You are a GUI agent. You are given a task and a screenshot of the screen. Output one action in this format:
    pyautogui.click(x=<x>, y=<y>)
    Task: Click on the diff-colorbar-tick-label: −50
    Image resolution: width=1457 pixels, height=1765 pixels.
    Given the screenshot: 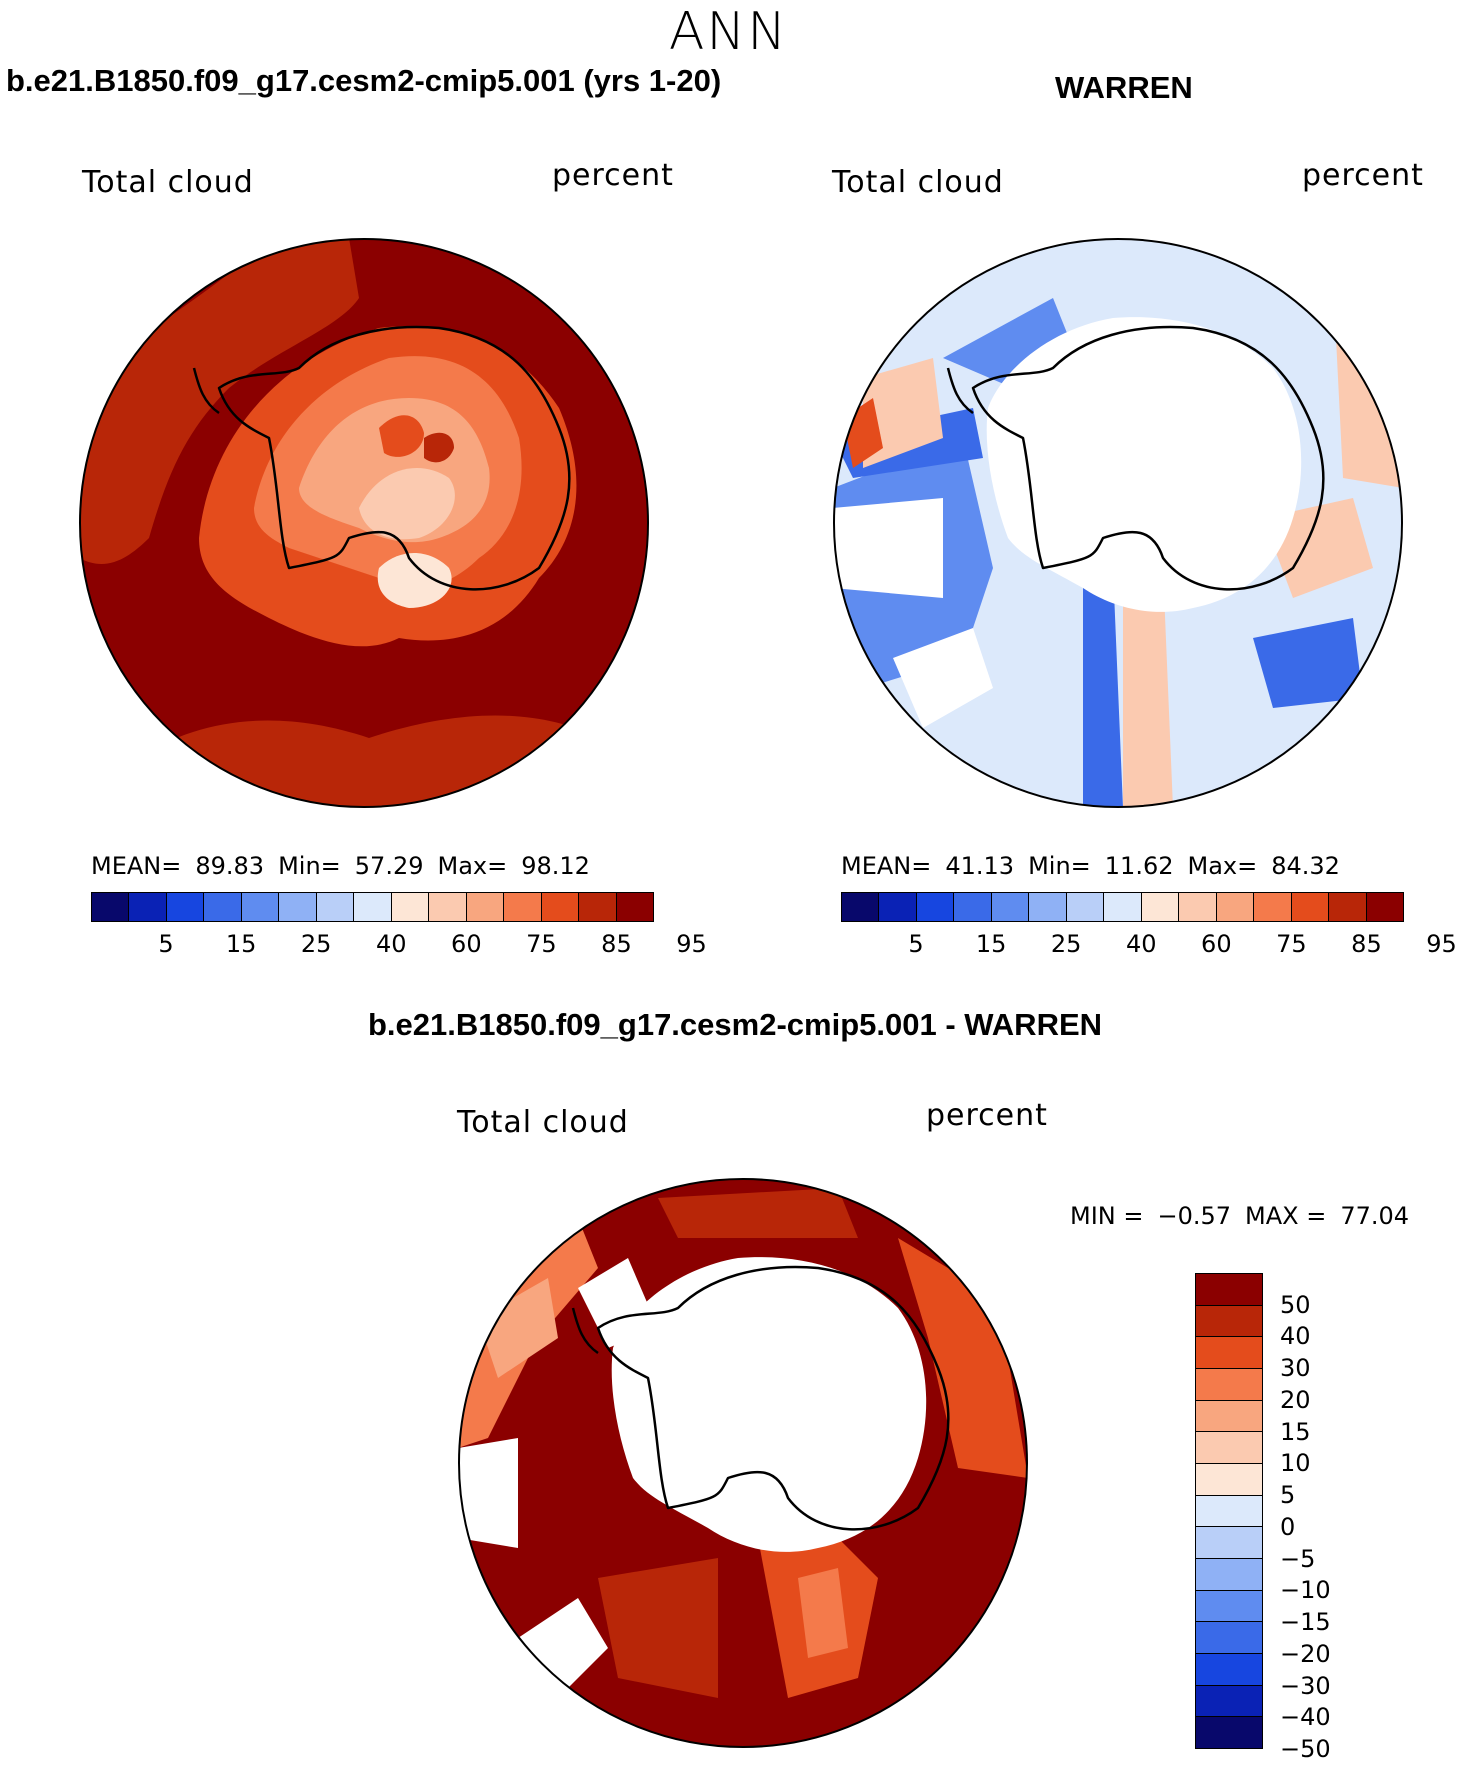 What is the action you would take?
    pyautogui.click(x=1305, y=1749)
    